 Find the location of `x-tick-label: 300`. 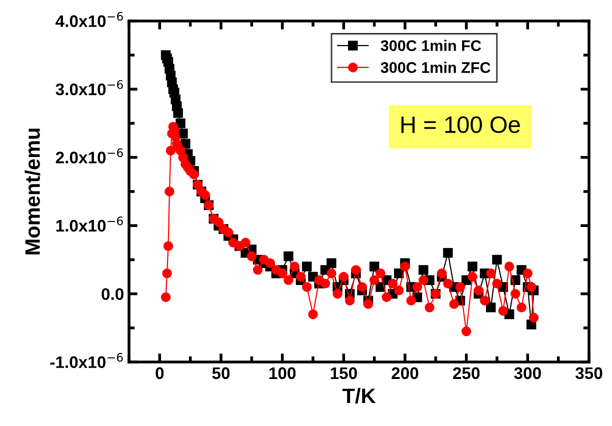

x-tick-label: 300 is located at coordinates (527, 373).